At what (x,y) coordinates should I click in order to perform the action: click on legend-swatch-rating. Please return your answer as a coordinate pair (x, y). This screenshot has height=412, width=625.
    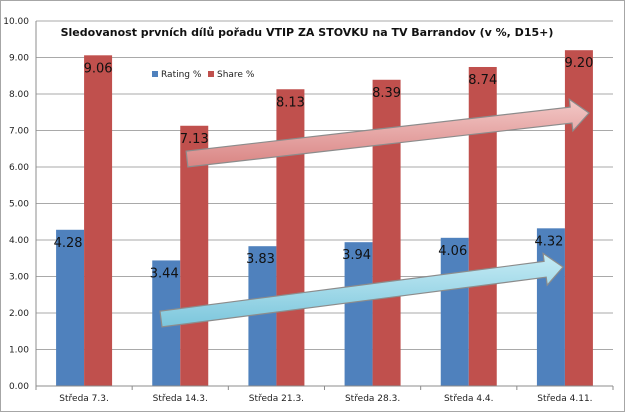
    Looking at the image, I should click on (155, 74).